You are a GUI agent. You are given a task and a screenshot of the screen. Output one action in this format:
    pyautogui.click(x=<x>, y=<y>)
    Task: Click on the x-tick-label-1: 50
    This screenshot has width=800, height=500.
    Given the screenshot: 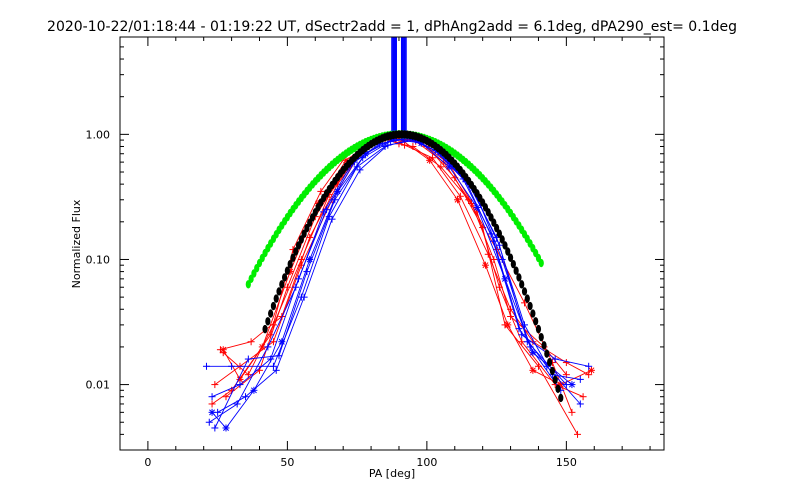 What is the action you would take?
    pyautogui.click(x=287, y=462)
    